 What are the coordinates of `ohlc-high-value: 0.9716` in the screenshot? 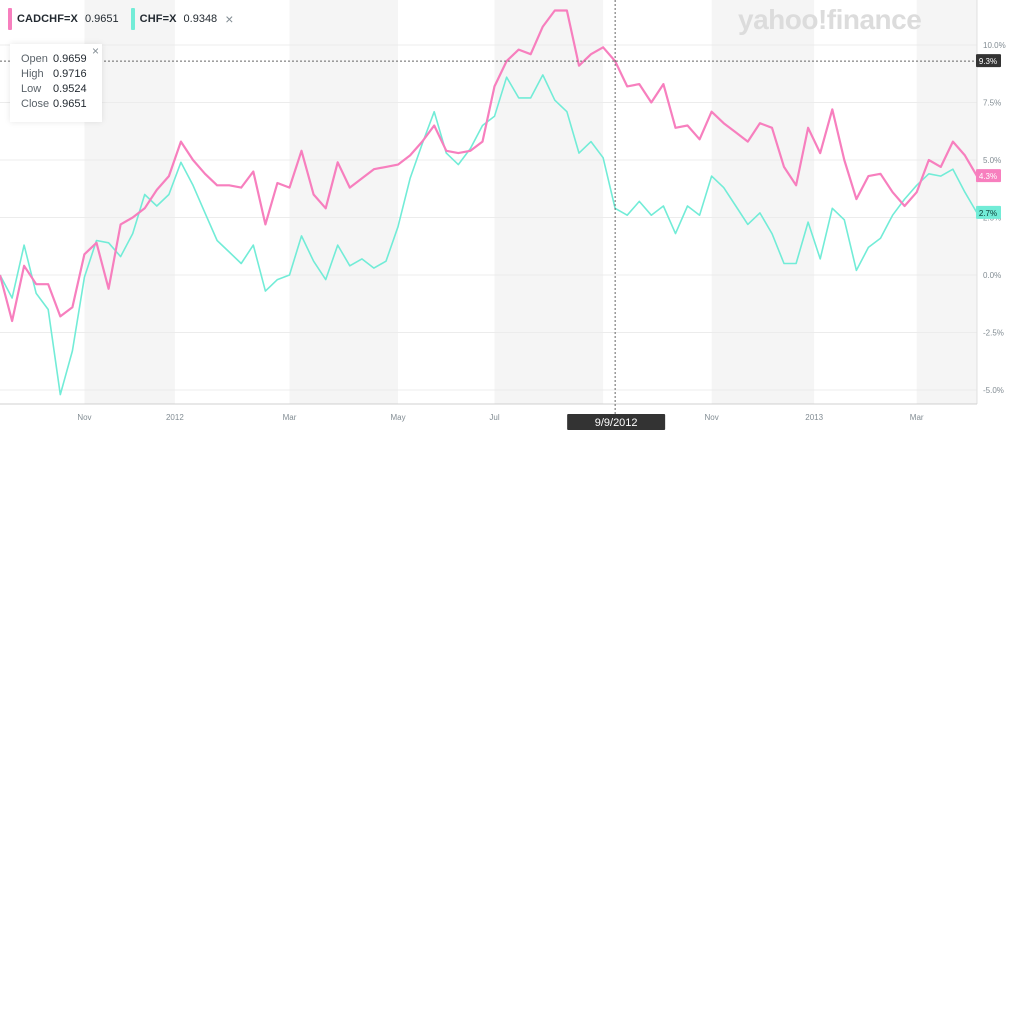 It's located at (70, 74).